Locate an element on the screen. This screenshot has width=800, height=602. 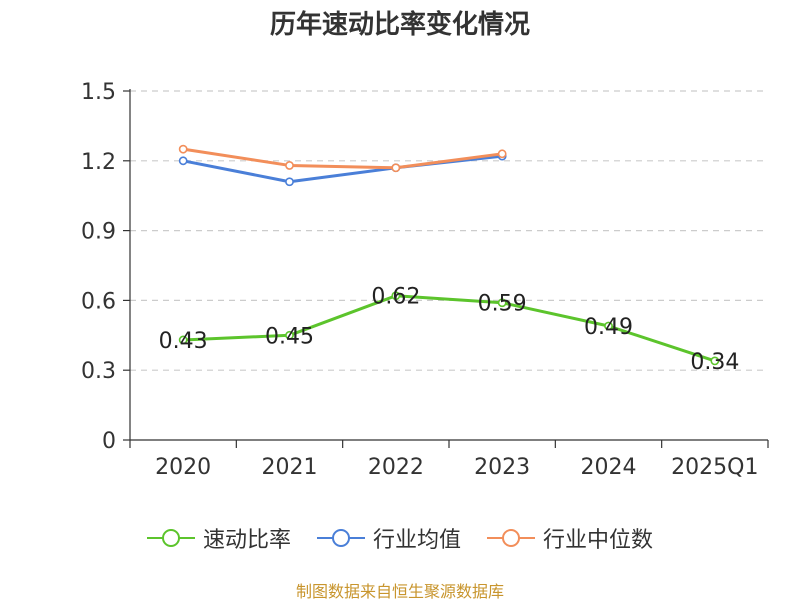
y-tick-label: 0.3 is located at coordinates (98, 371).